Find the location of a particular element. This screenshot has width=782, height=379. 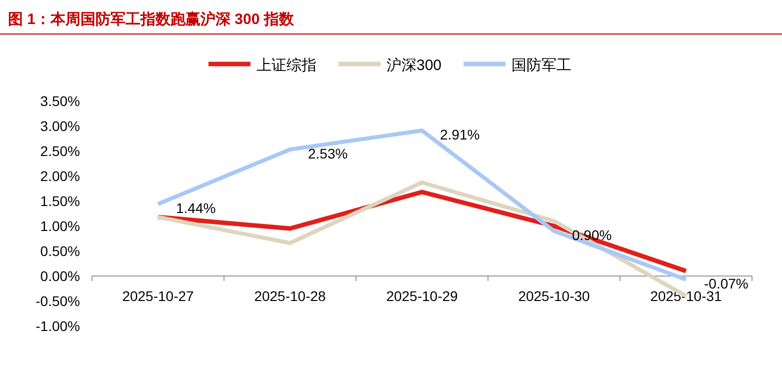

x-tick-label: 2025-10-27 is located at coordinates (158, 296).